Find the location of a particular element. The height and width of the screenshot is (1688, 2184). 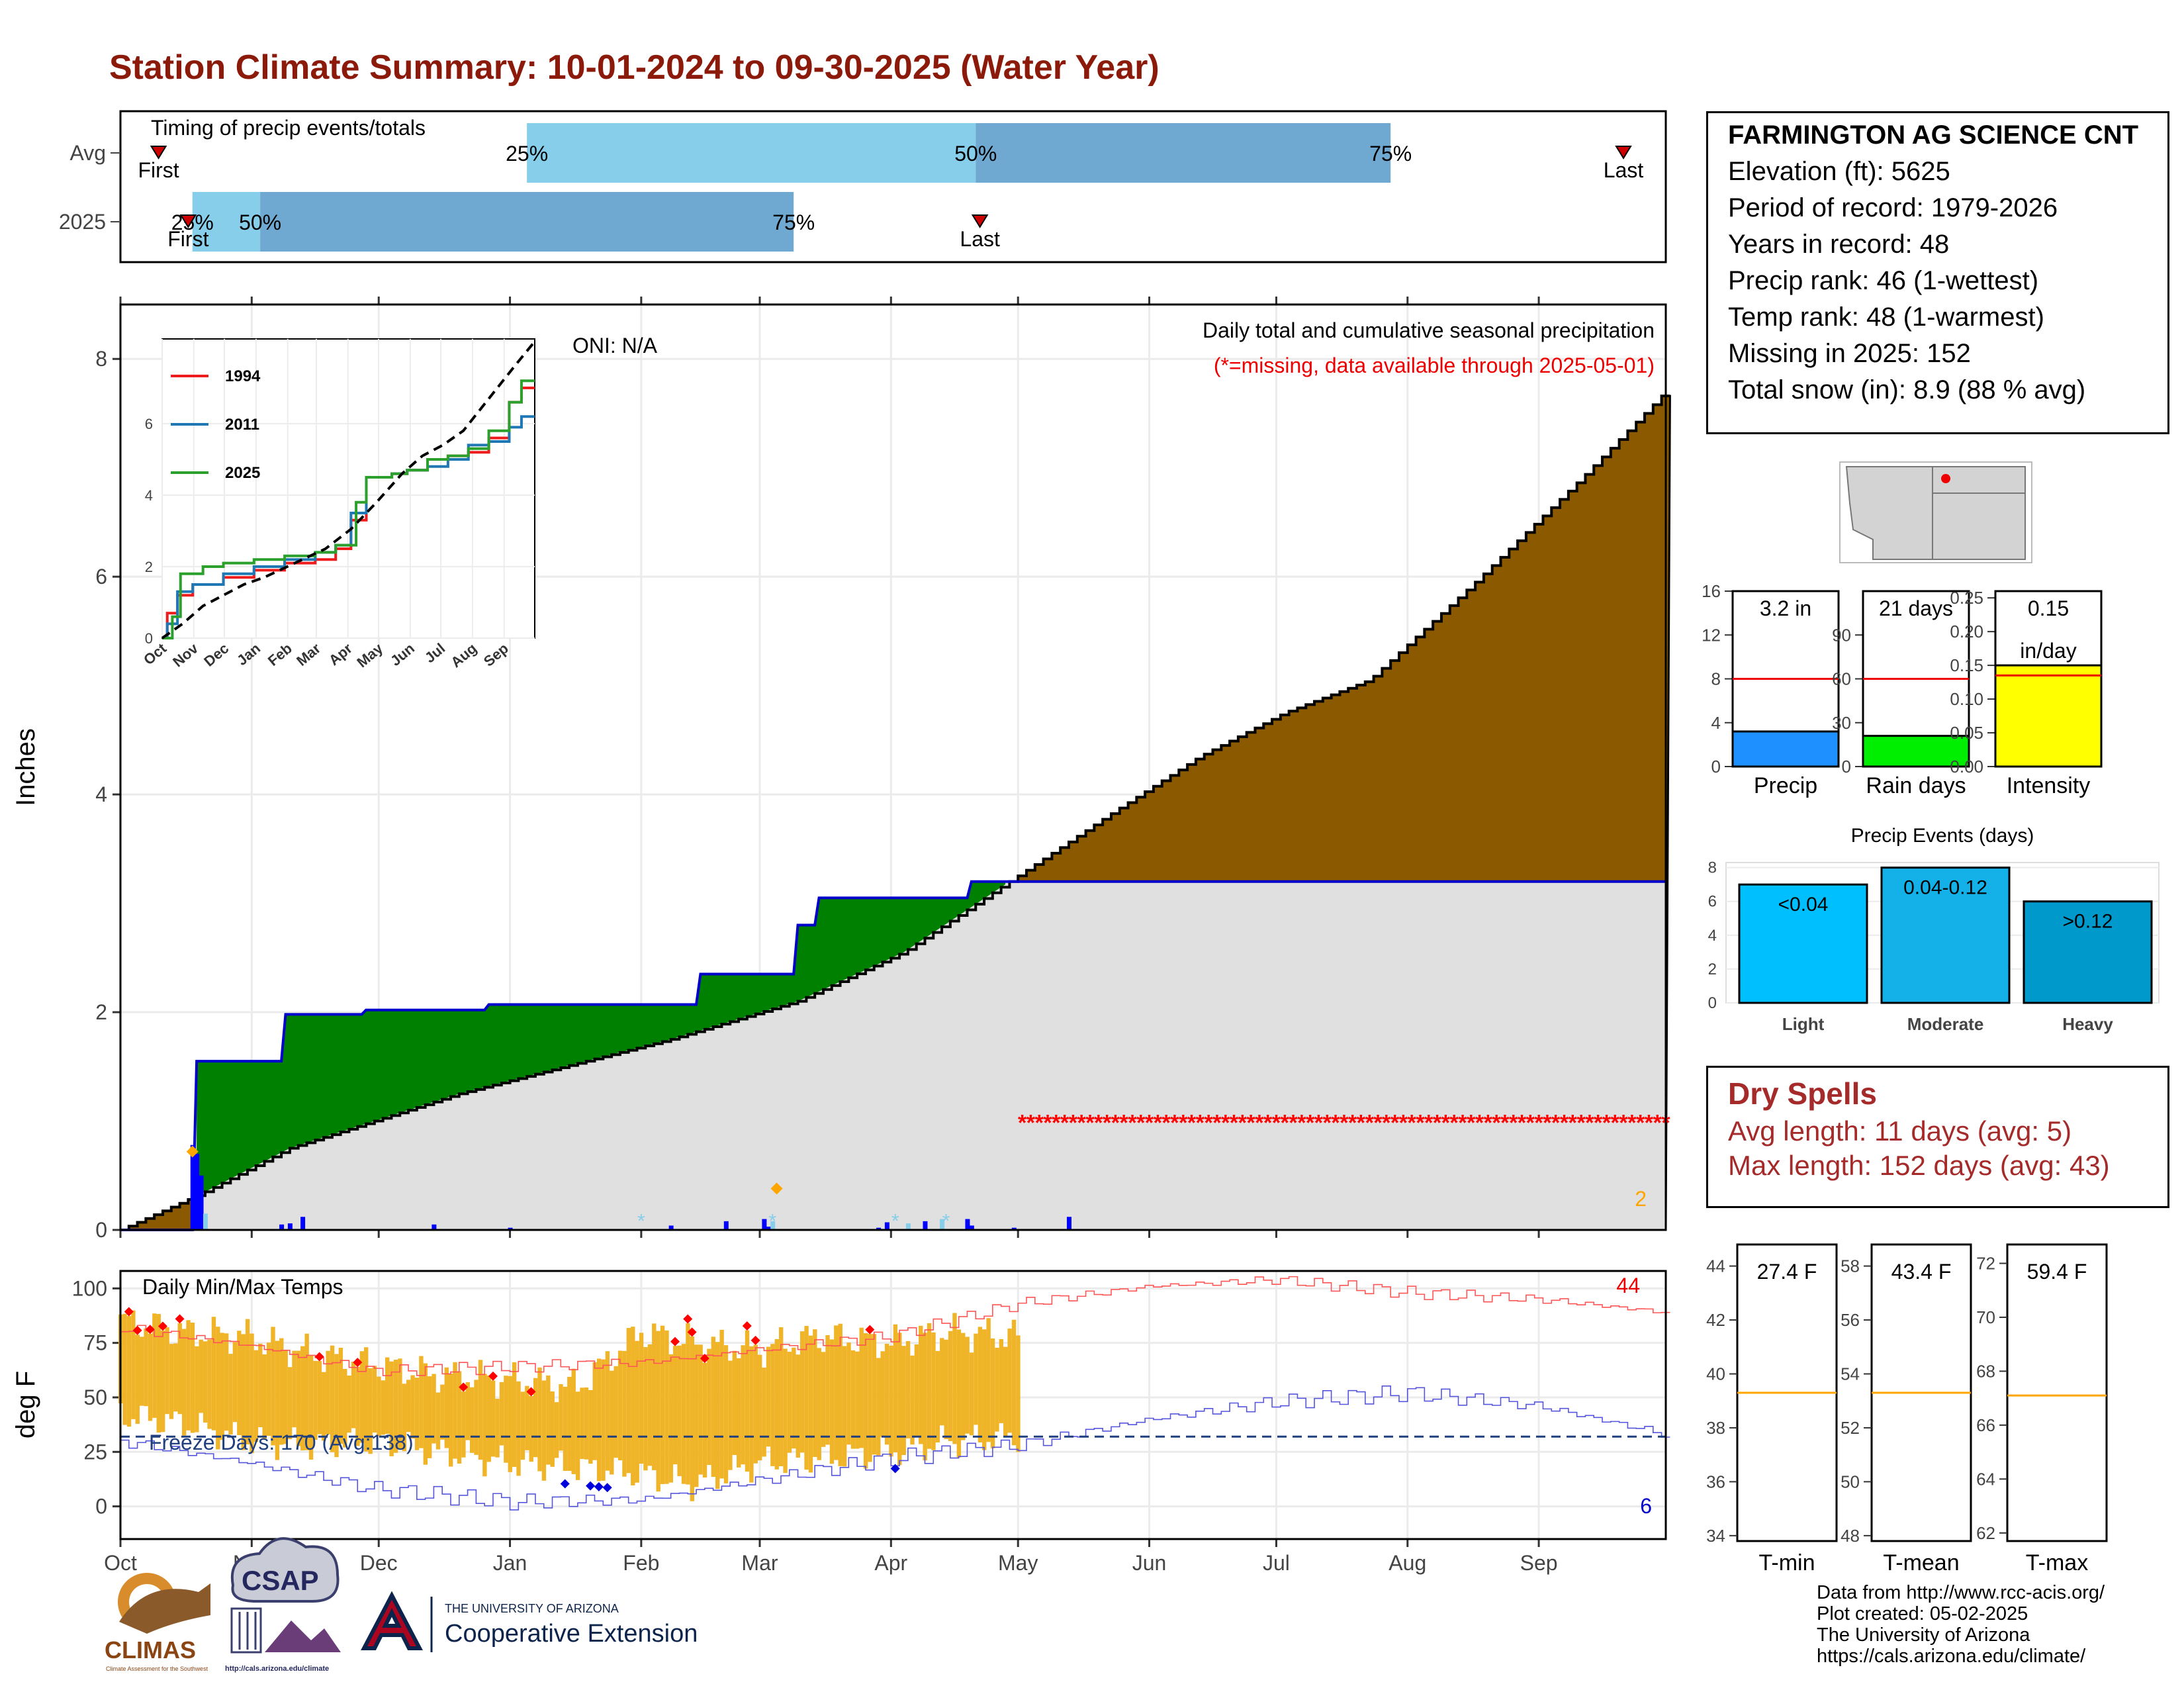

month-axis-label: Oct is located at coordinates (121, 1563).